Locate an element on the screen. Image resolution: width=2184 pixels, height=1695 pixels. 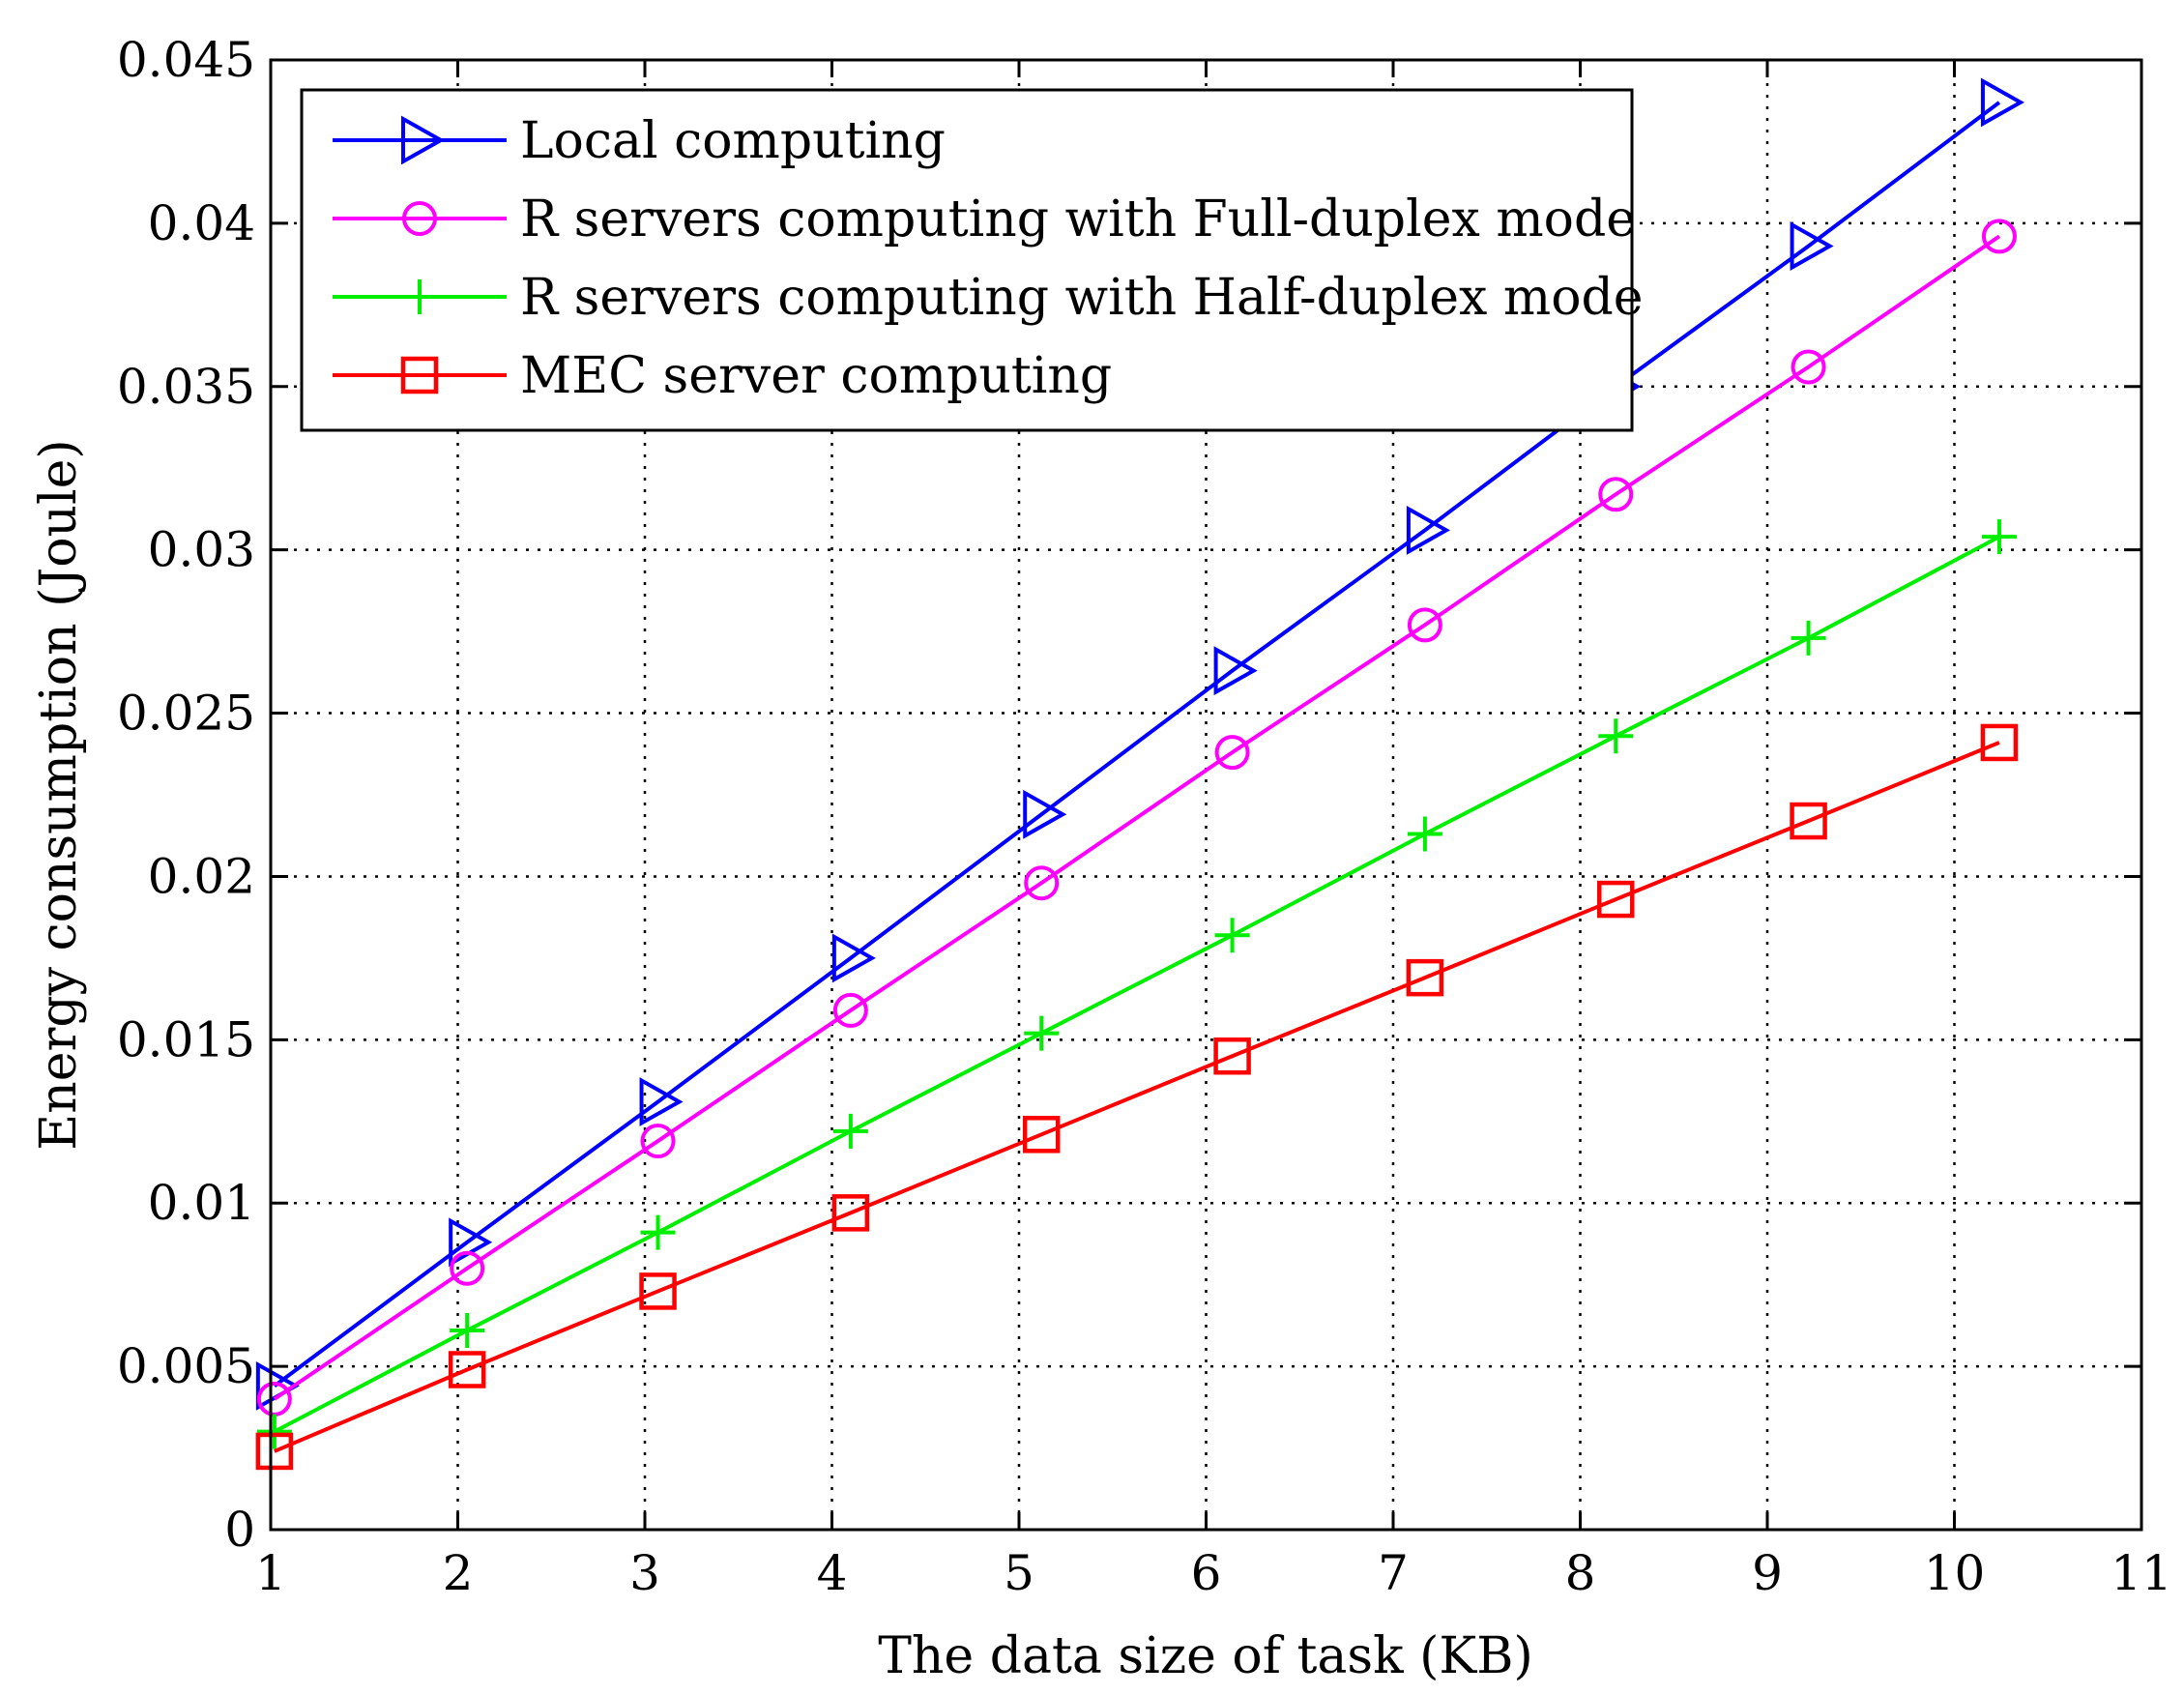
x-tick-label: 1 is located at coordinates (270, 1573).